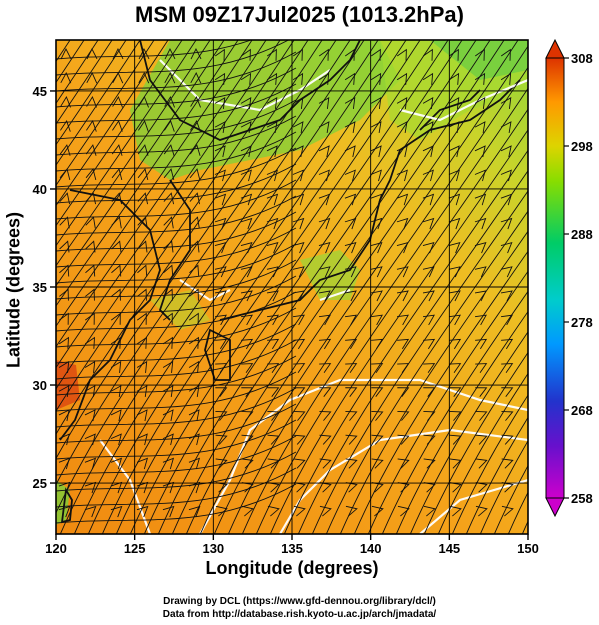 The image size is (599, 625). I want to click on y-tick-label: 35, so click(40, 287).